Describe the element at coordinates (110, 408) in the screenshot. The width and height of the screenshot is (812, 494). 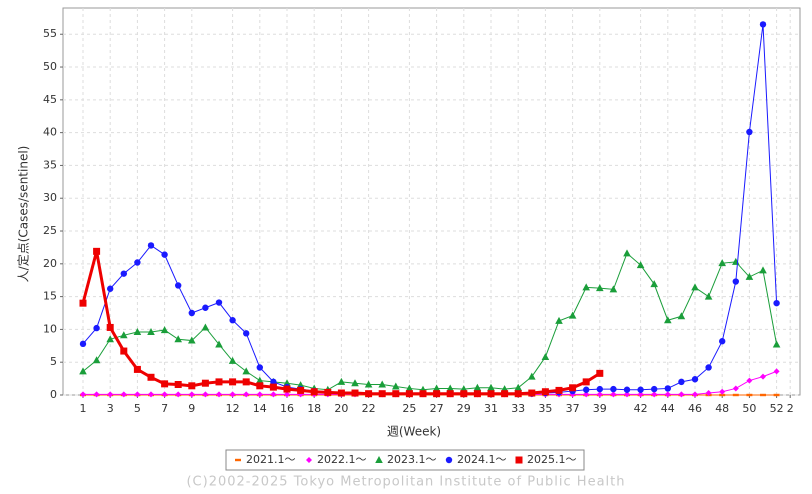
I see `x-tick-label: 3` at that location.